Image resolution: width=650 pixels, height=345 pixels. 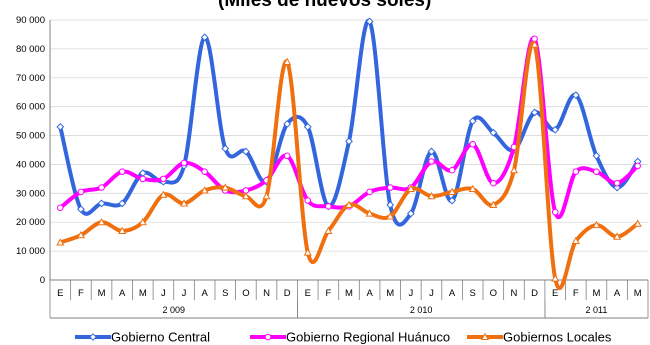 What do you see at coordinates (30, 49) in the screenshot?
I see `y-tick-label: 80 000` at bounding box center [30, 49].